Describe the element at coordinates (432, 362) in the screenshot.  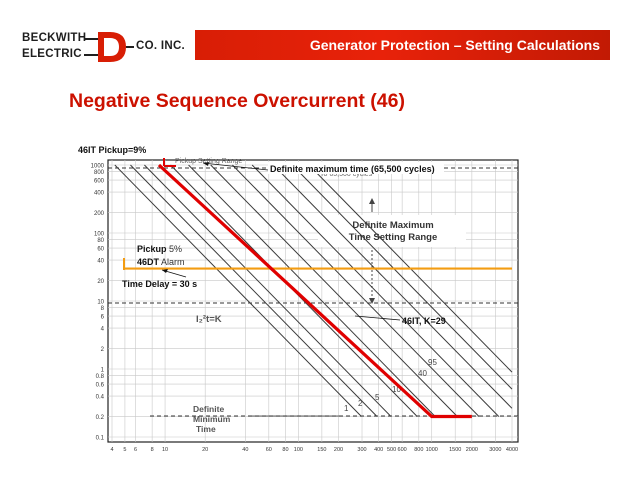
I see `k95-label: 95` at that location.